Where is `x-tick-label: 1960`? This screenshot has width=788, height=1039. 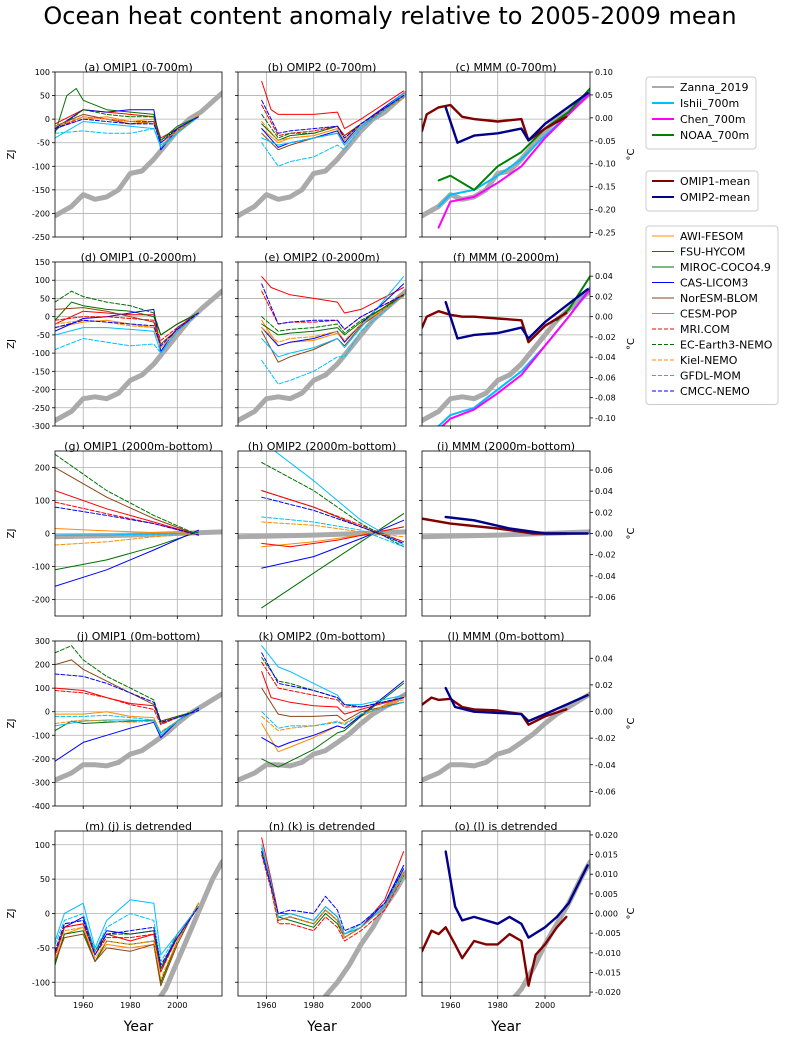
x-tick-label: 1960 is located at coordinates (450, 1005).